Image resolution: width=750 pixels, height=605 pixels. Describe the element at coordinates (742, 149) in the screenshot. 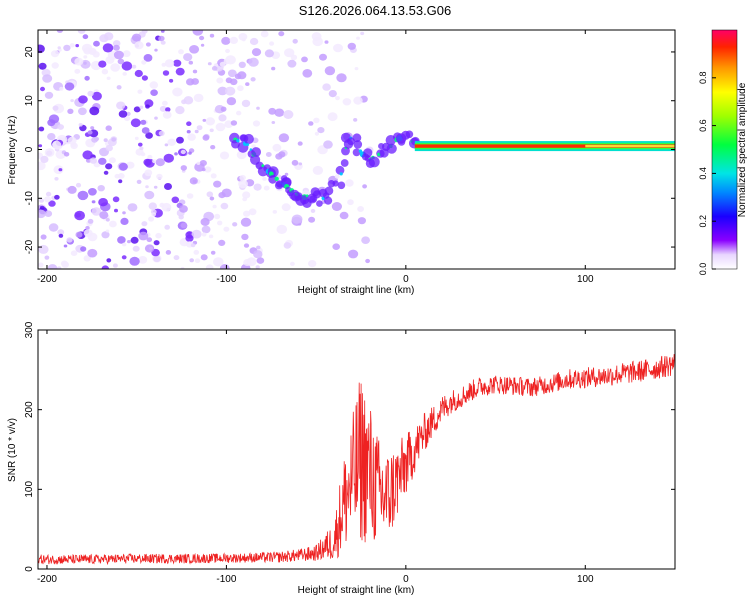

I see `colorbar-label: Normalized spectral amplitude` at that location.